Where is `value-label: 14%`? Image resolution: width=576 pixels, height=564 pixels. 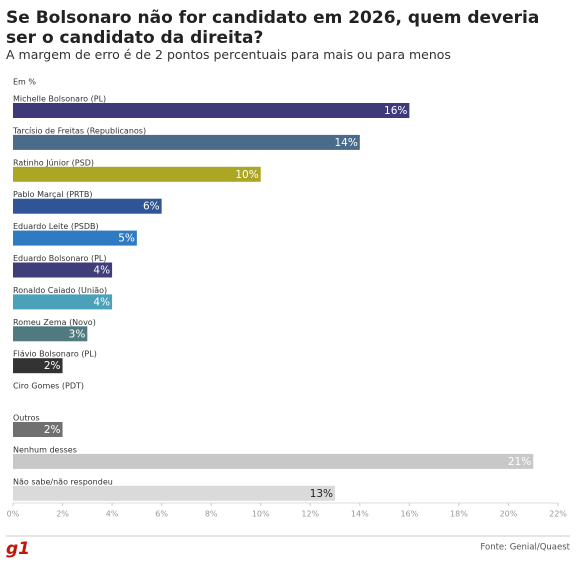
value-label: 14% is located at coordinates (345, 143).